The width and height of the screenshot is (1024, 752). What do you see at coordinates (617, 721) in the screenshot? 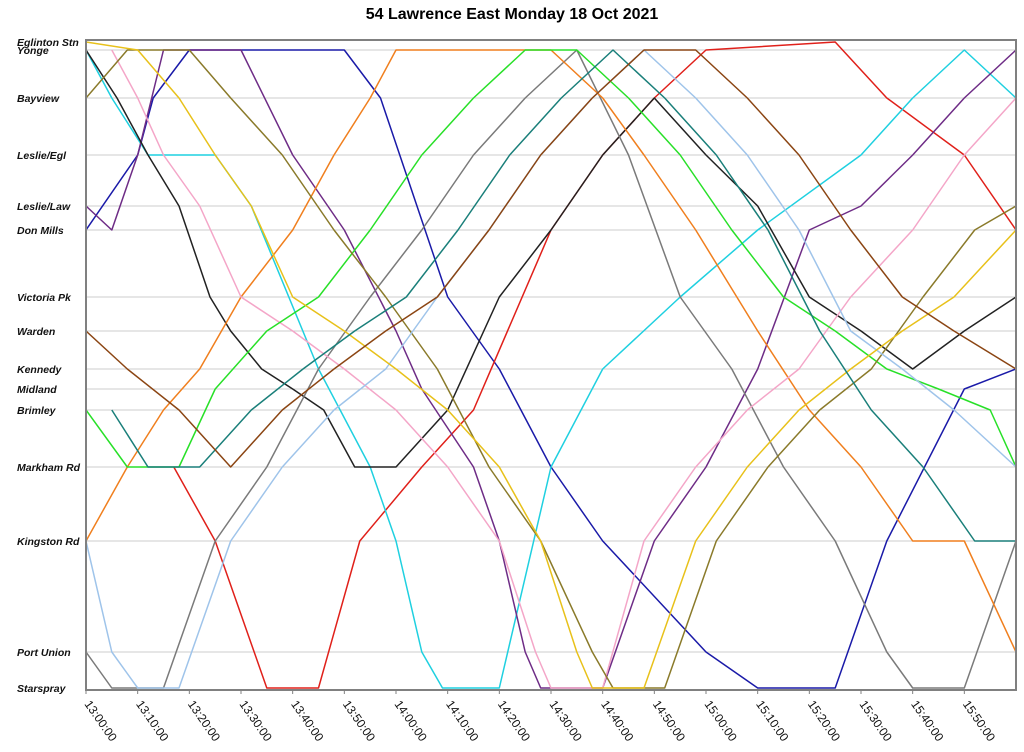
I see `time-label-10: 14:40:00` at bounding box center [617, 721].